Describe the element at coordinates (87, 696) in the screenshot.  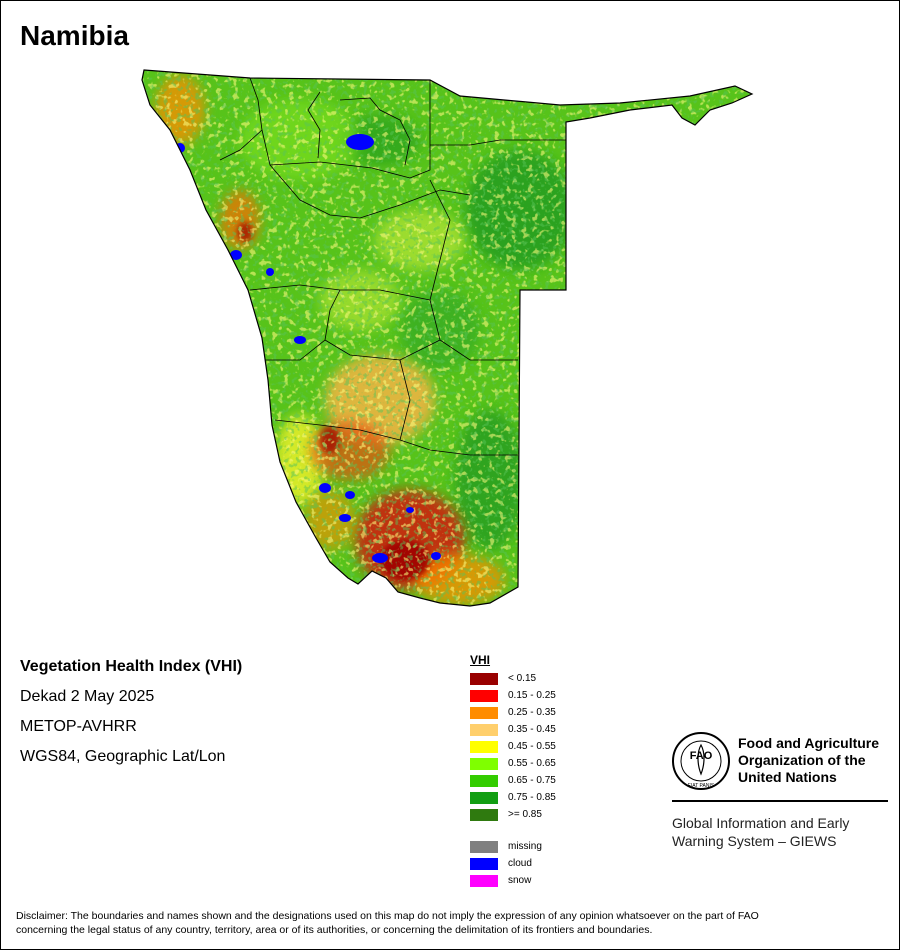
I see `period-label: Dekad 2 May 2025` at that location.